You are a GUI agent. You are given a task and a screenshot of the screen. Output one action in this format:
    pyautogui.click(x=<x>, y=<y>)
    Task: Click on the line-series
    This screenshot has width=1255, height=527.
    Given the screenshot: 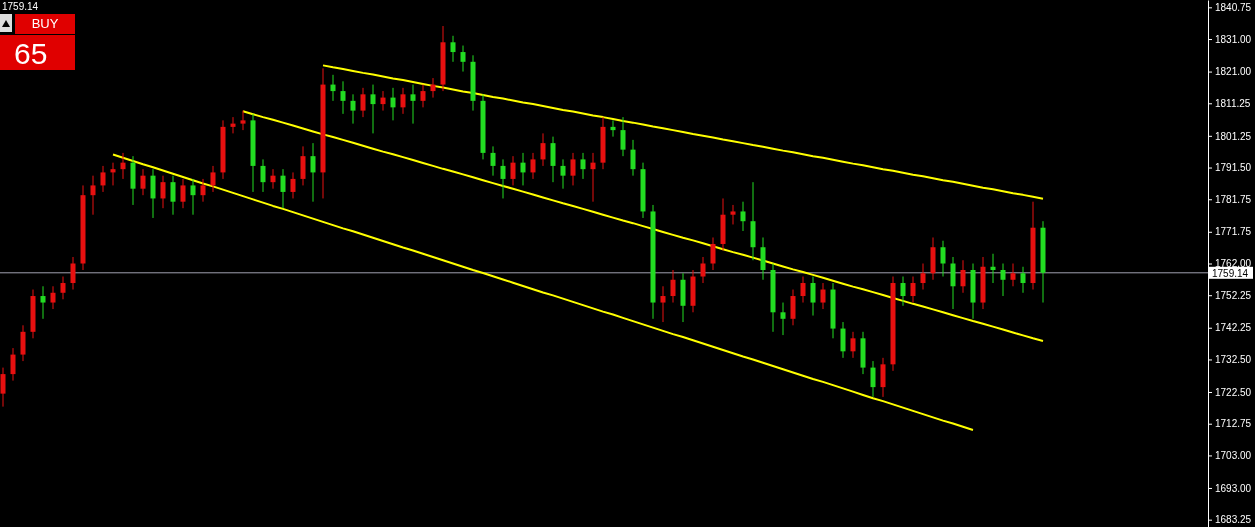 What is the action you would take?
    pyautogui.click(x=683, y=132)
    